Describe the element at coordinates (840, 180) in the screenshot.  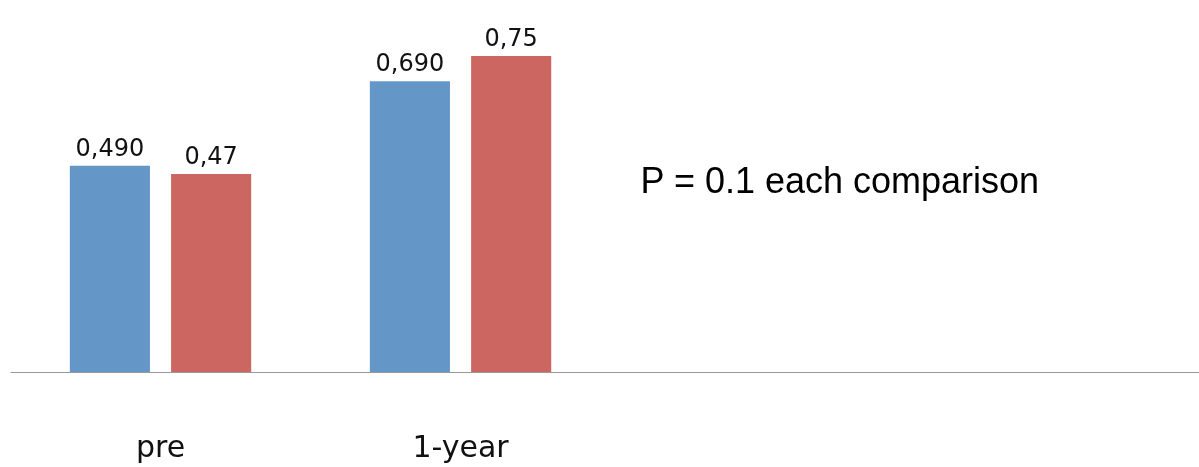
I see `text: P = 0.1 each comparison` at that location.